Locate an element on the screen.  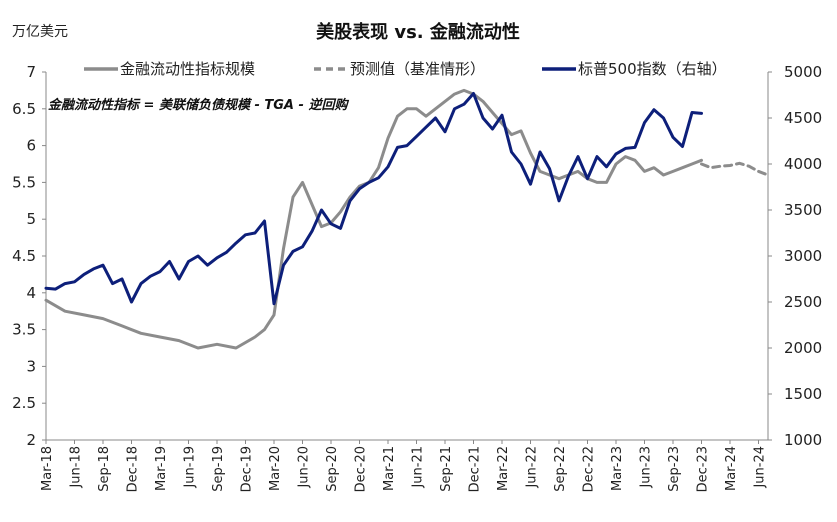
x-tick-label: Mar-18 is located at coordinates (47, 468).